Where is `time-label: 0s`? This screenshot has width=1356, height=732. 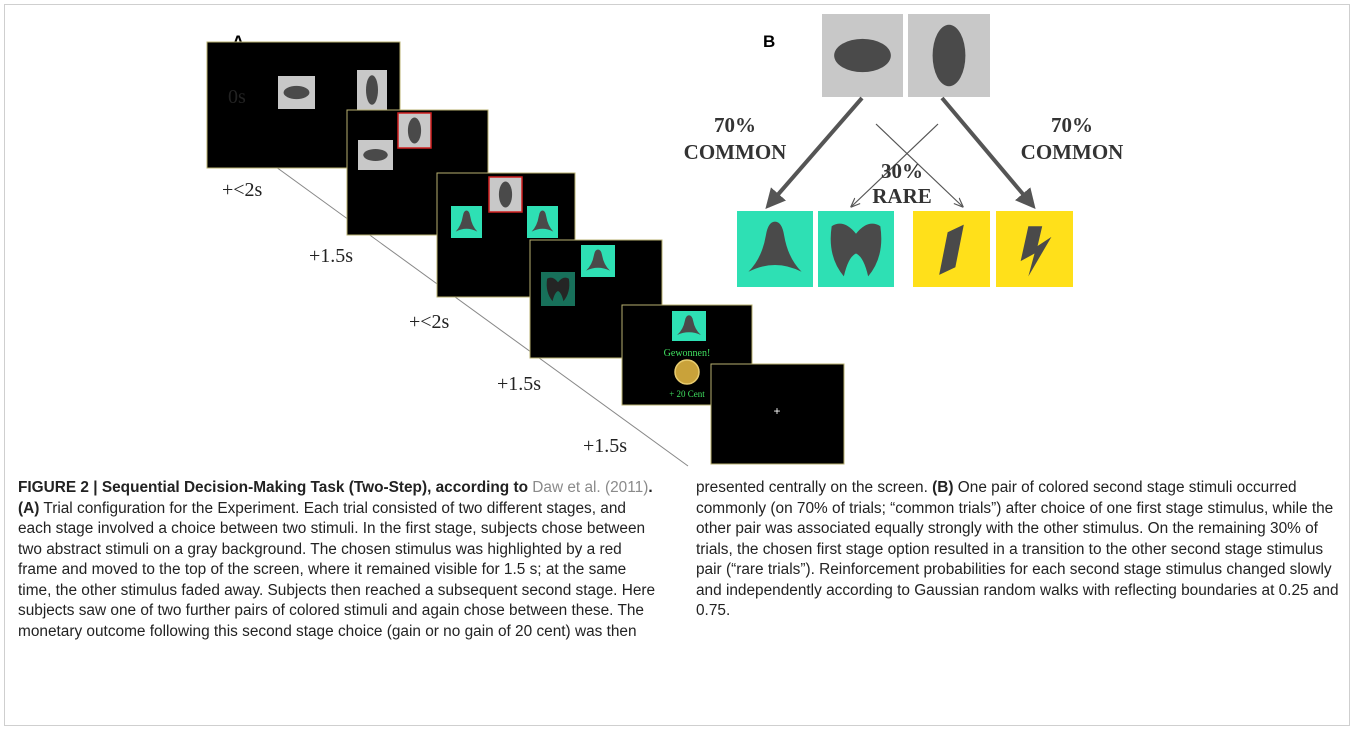
time-label: 0s is located at coordinates (237, 97).